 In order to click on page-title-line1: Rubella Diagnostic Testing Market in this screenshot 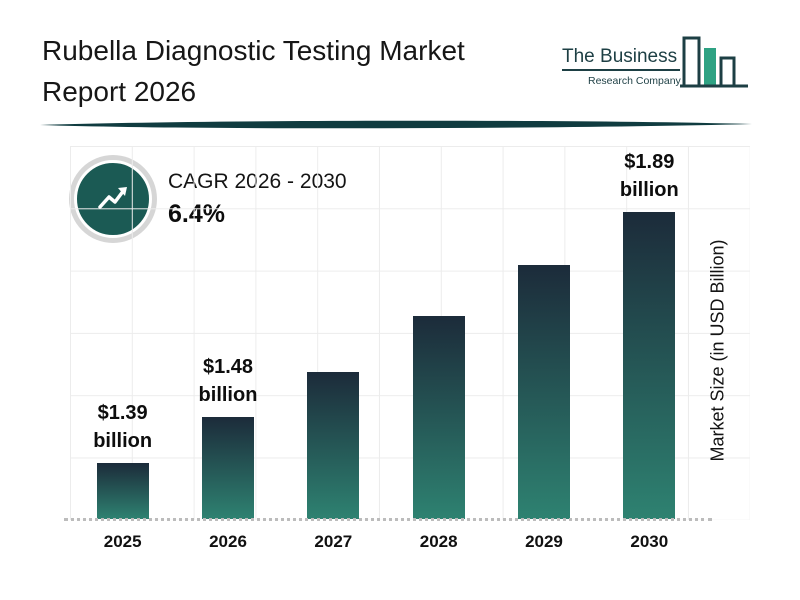, I will do `click(253, 50)`.